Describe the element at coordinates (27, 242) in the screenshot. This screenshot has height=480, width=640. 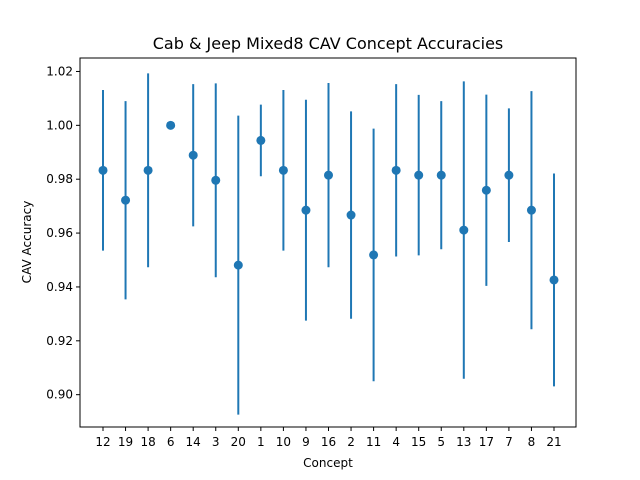
I see `y-axis-label: CAV Accuracy` at that location.